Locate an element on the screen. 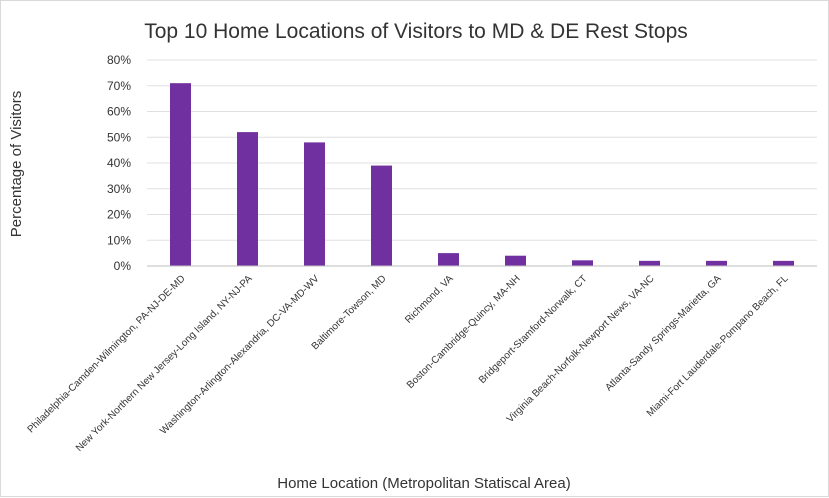 The height and width of the screenshot is (498, 829). x-tick-label: Miami-Fort Lauderdale-Pompano Beach, FL is located at coordinates (718, 346).